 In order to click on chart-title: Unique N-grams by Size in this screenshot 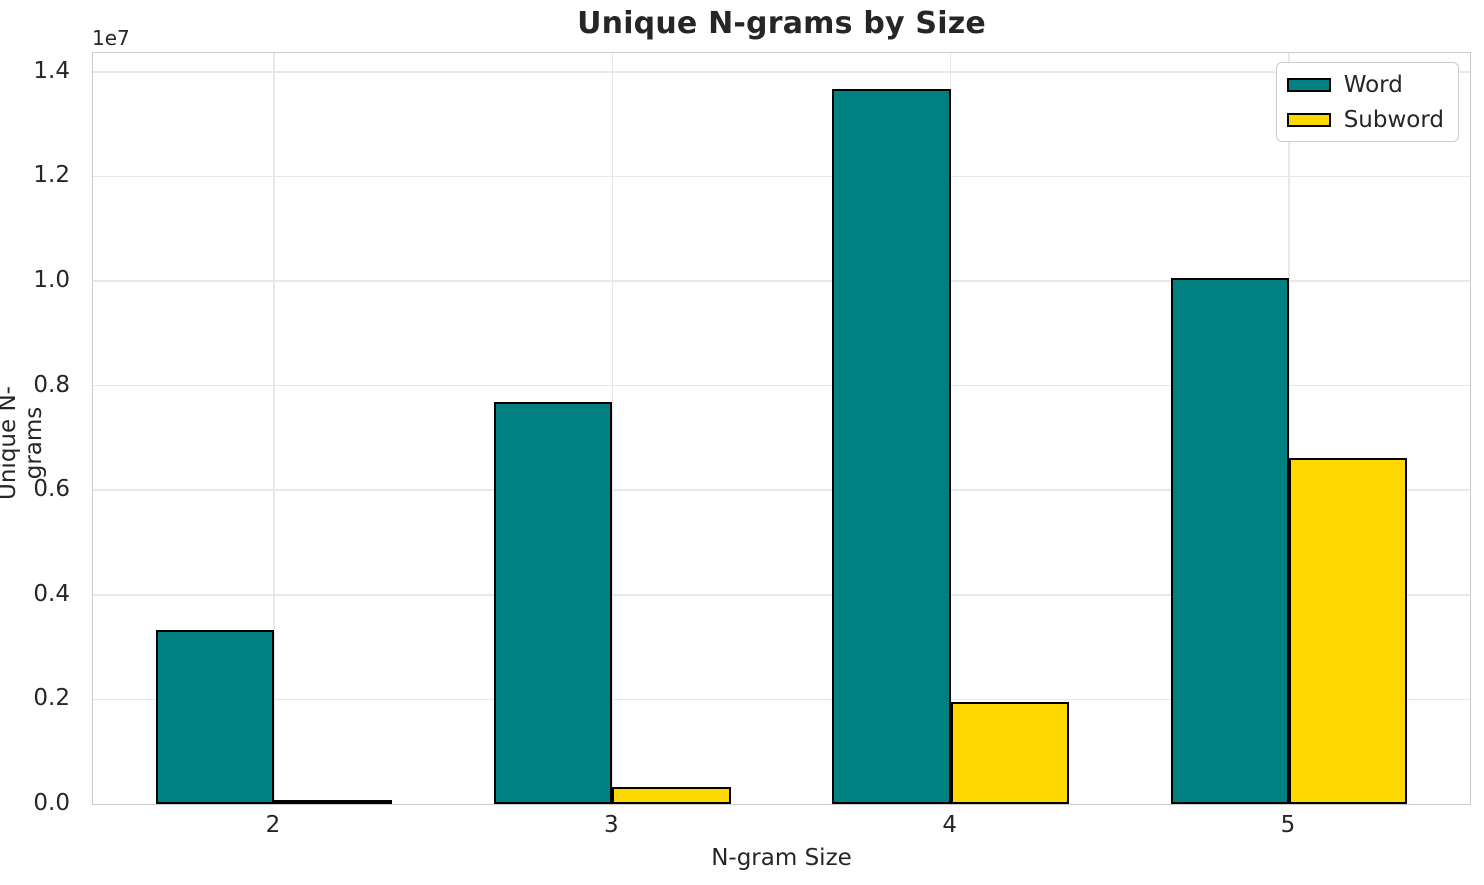, I will do `click(781, 23)`.